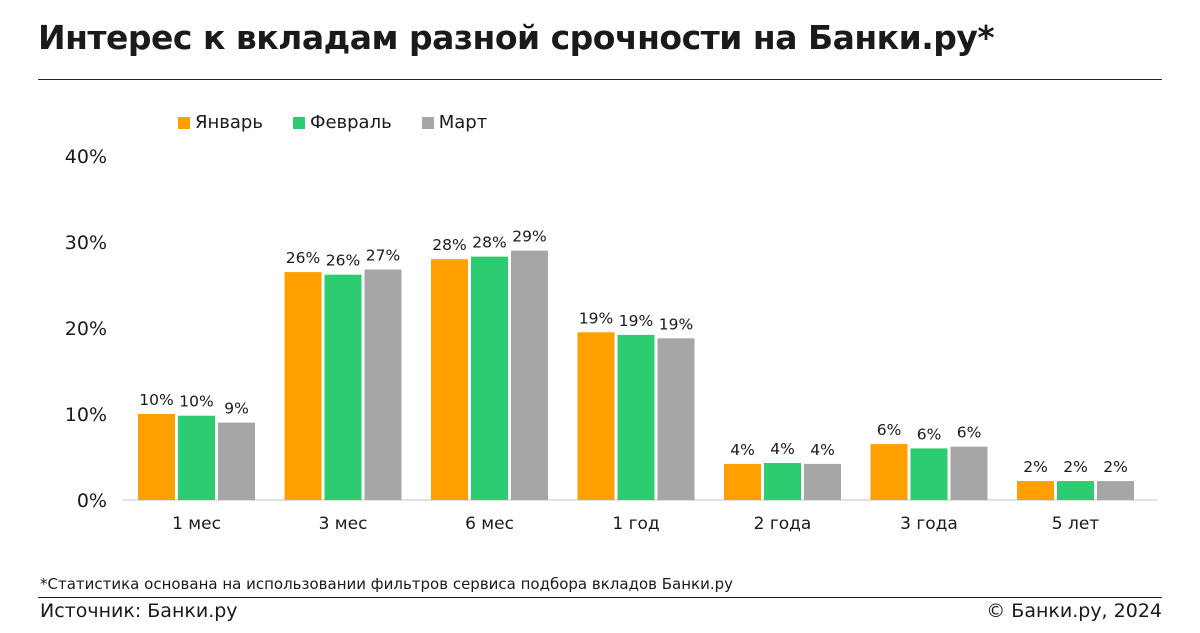 The image size is (1200, 633). I want to click on data-label-january: 28%, so click(449, 245).